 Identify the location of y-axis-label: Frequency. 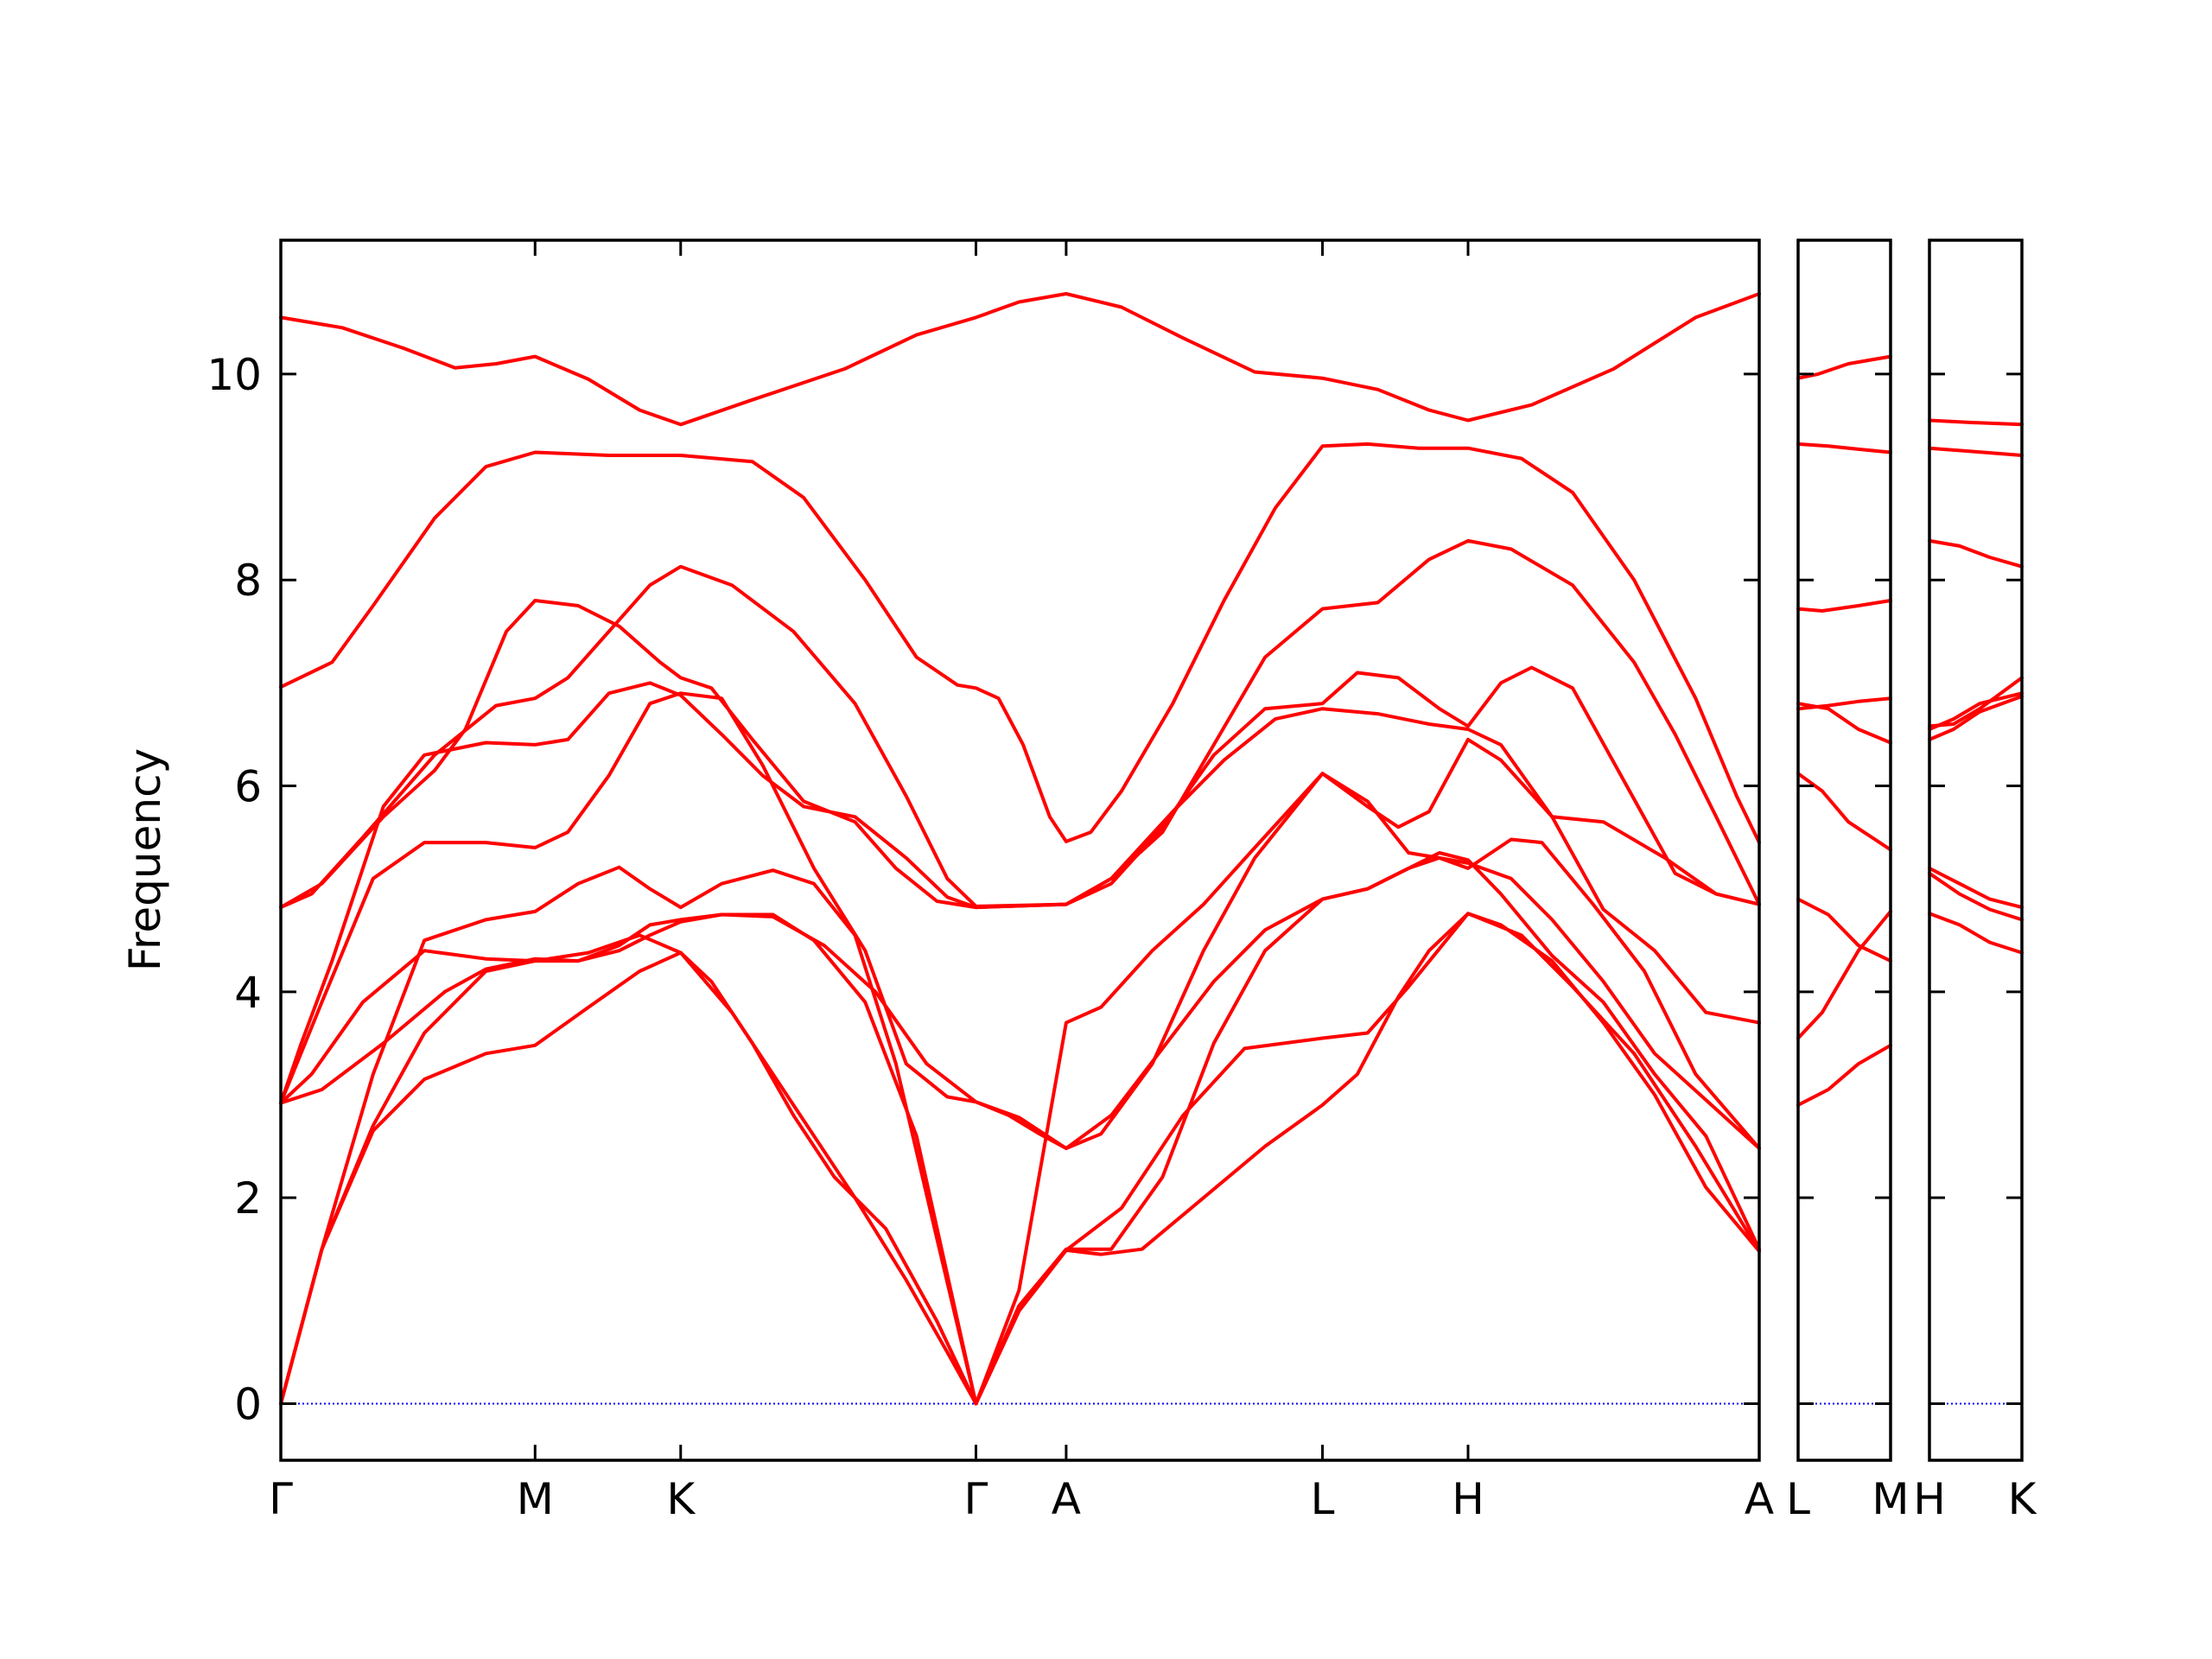
(145, 859).